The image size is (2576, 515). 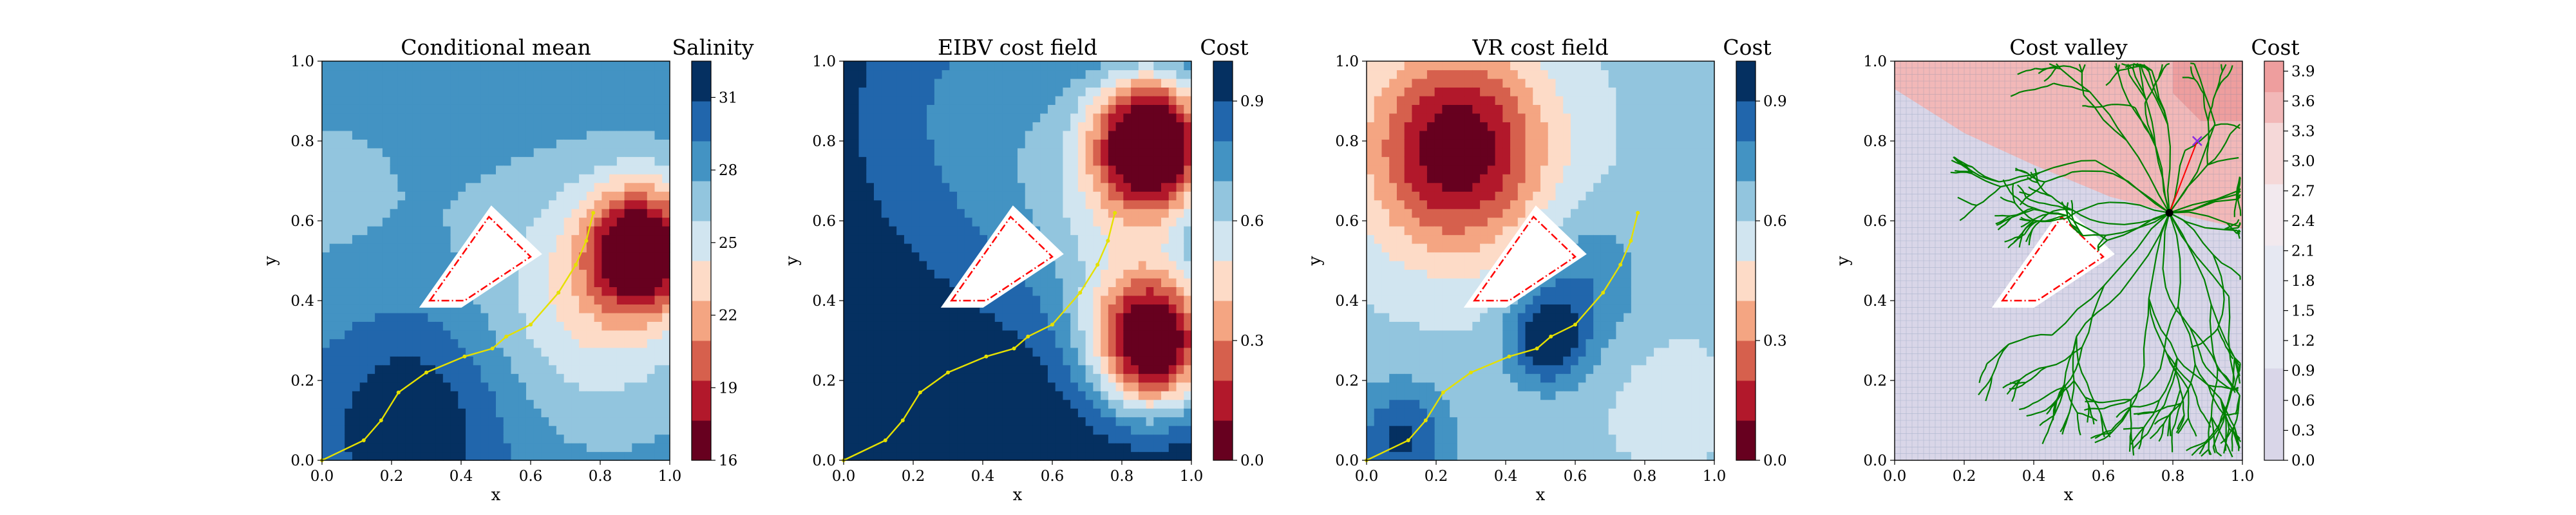 I want to click on obstacle-mask, so click(x=1002, y=256).